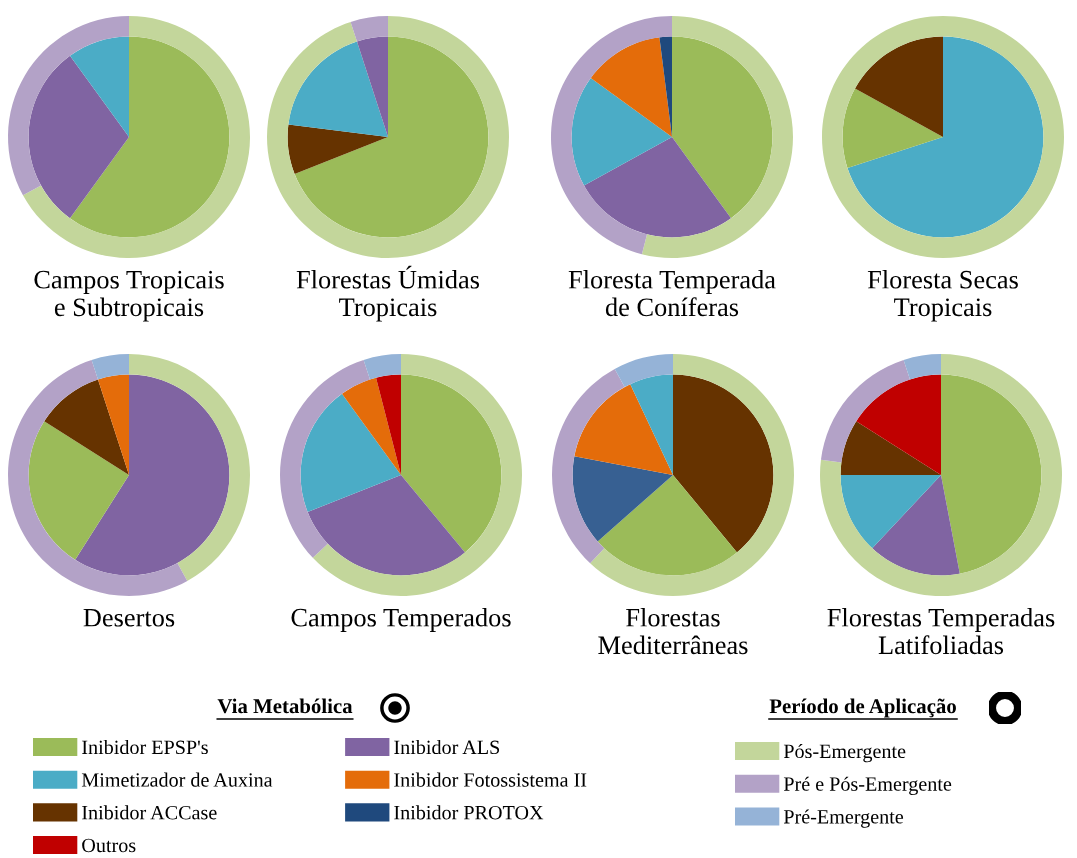 The image size is (1077, 858). What do you see at coordinates (844, 753) in the screenshot?
I see `legend-label: Pós-Emergente` at bounding box center [844, 753].